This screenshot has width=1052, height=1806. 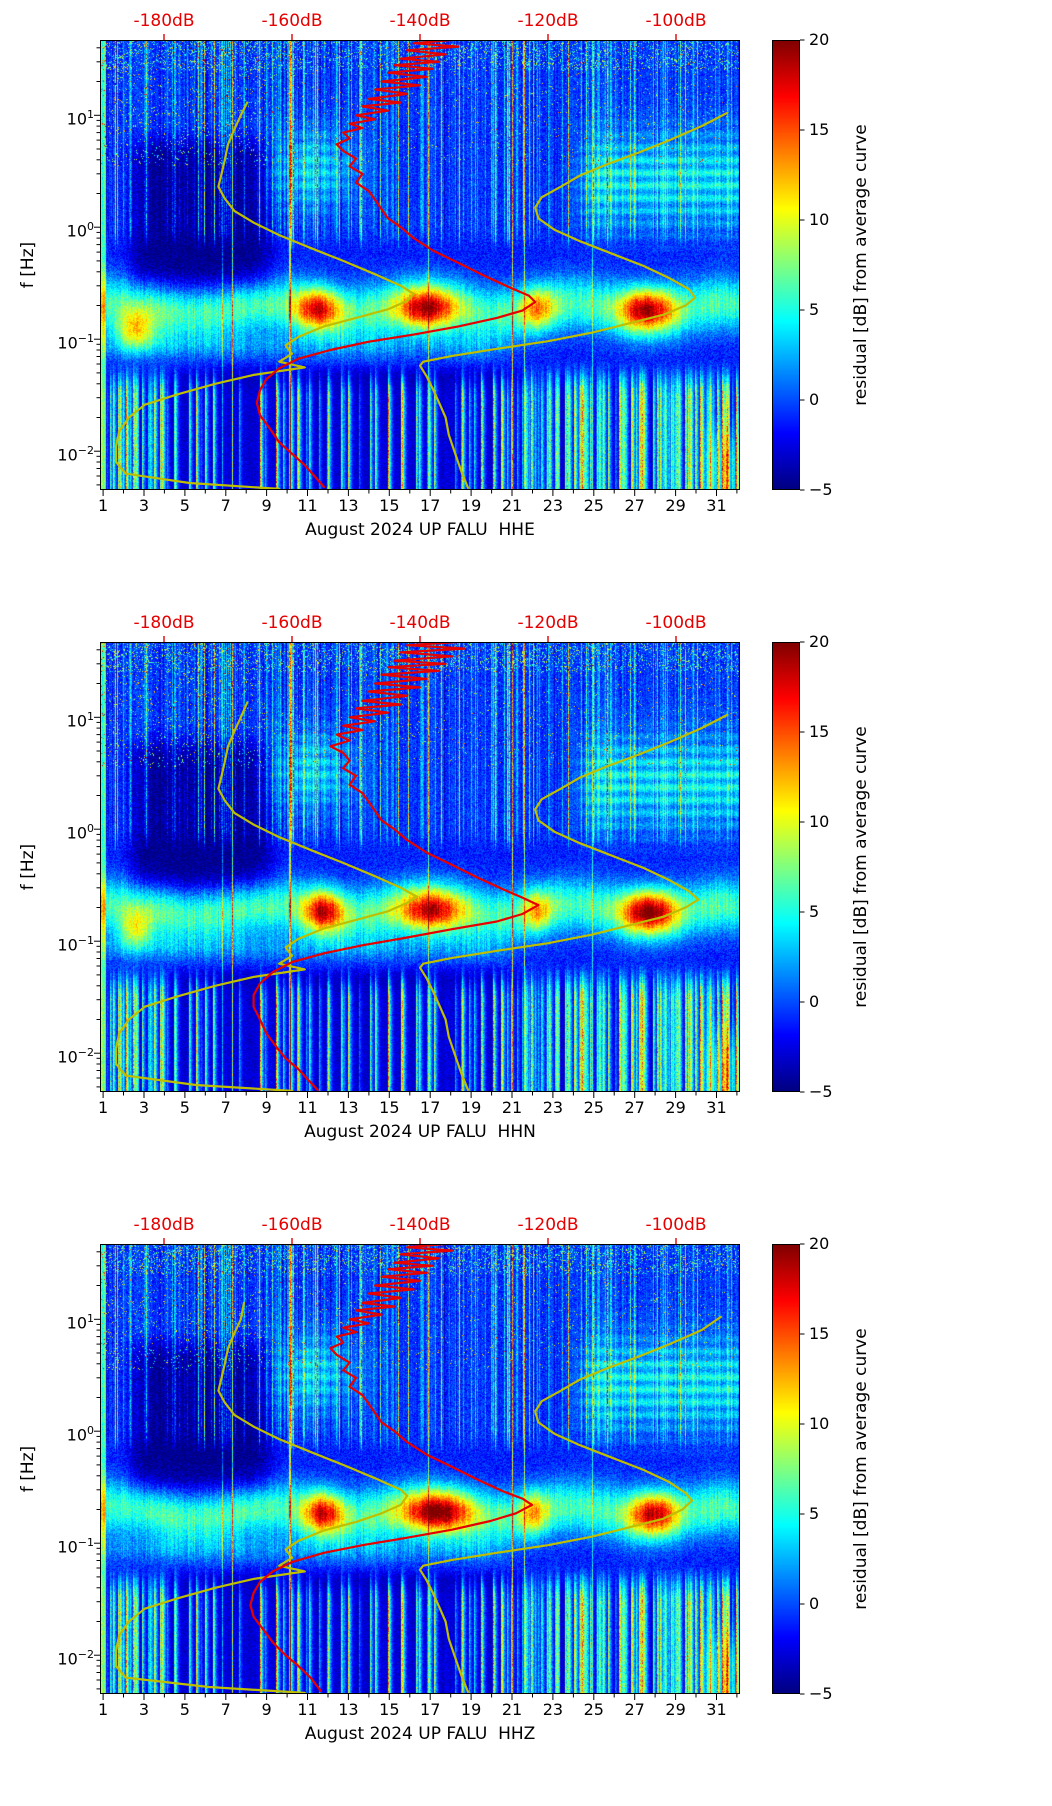 What do you see at coordinates (420, 1132) in the screenshot?
I see `x-axis-title: August 2024 UP FALU HHN` at bounding box center [420, 1132].